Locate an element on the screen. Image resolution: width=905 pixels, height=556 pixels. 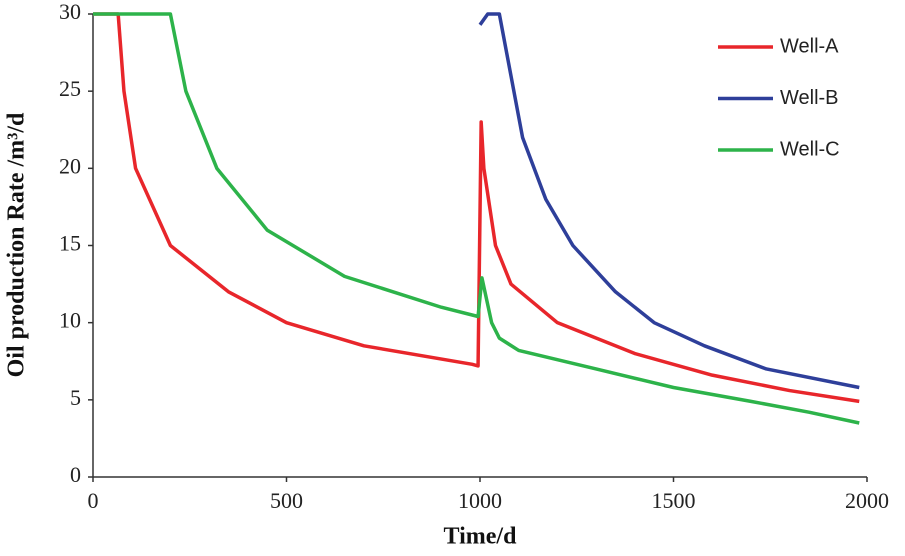
legend-label: Well-C is located at coordinates (810, 149).